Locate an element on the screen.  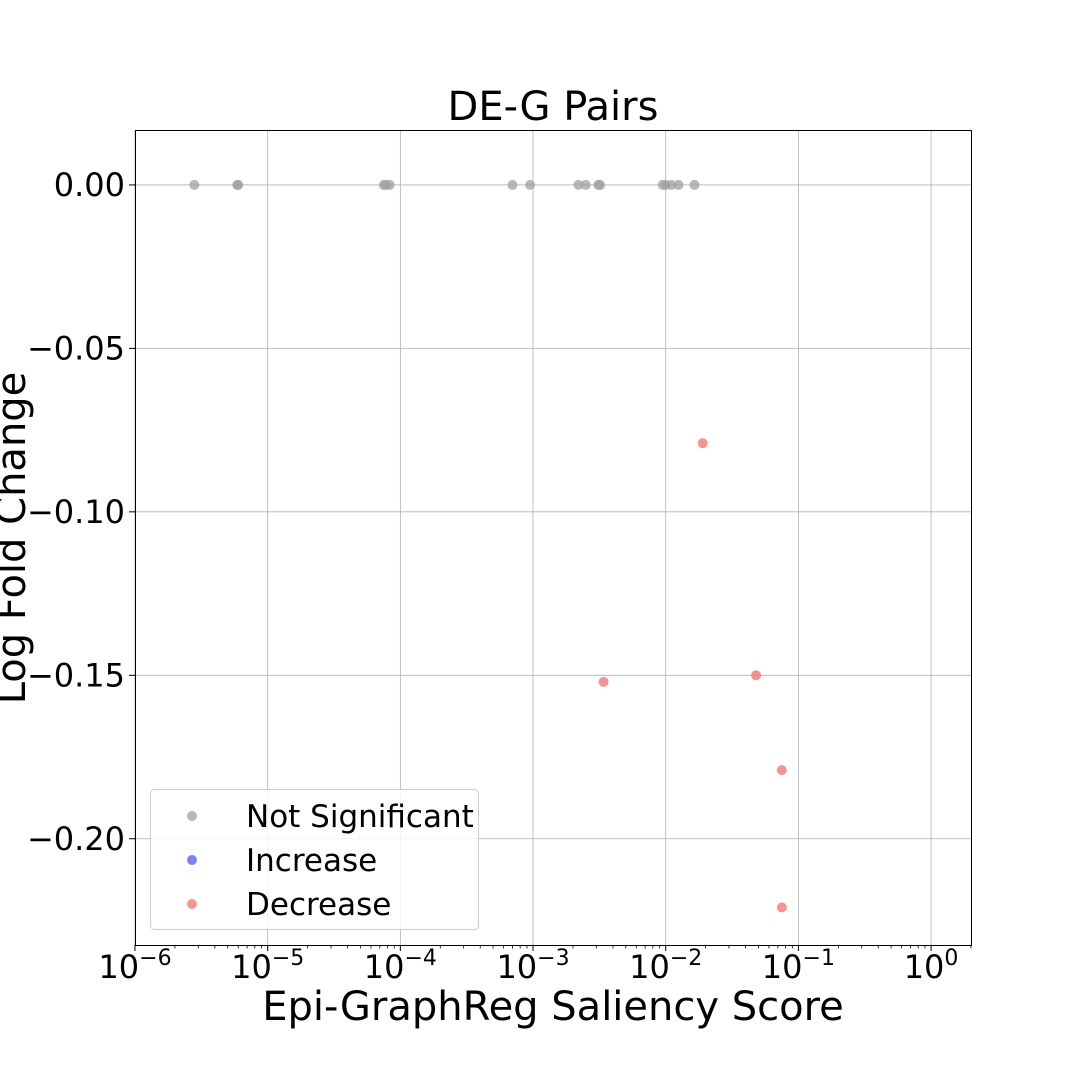
x-tick-label: 10⁻¹ is located at coordinates (798, 966).